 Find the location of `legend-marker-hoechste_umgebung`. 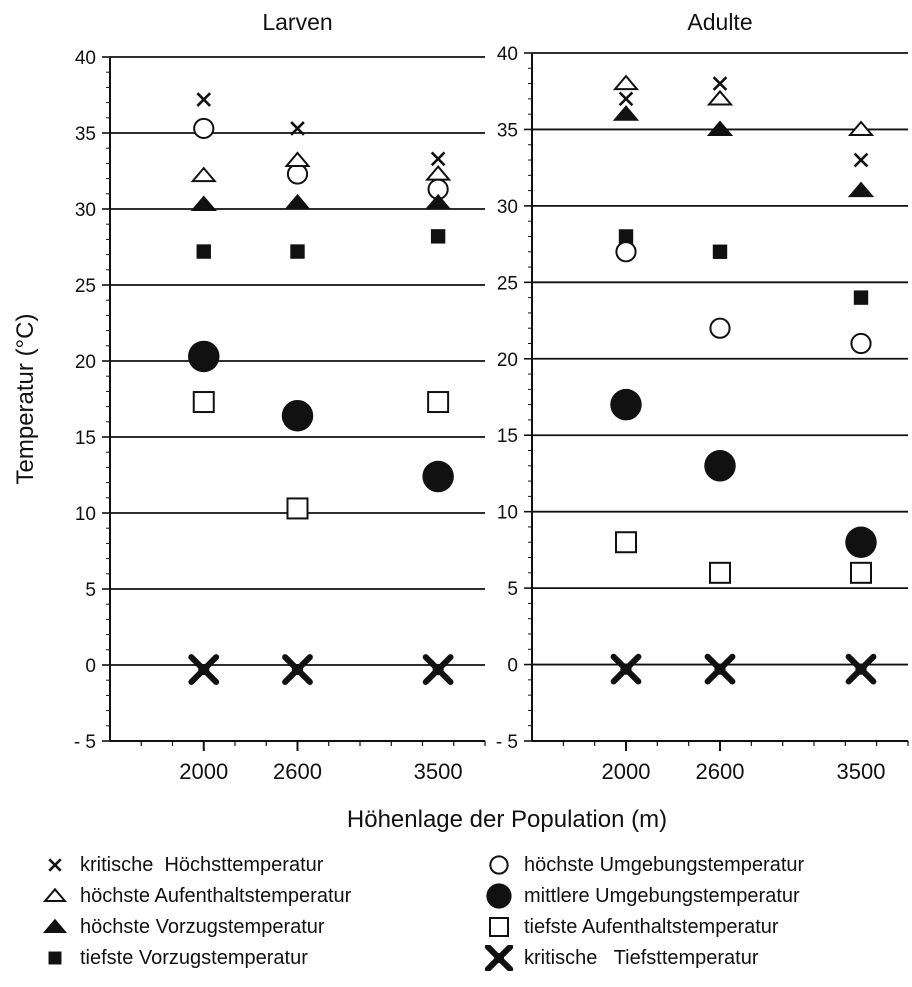

legend-marker-hoechste_umgebung is located at coordinates (499, 865).